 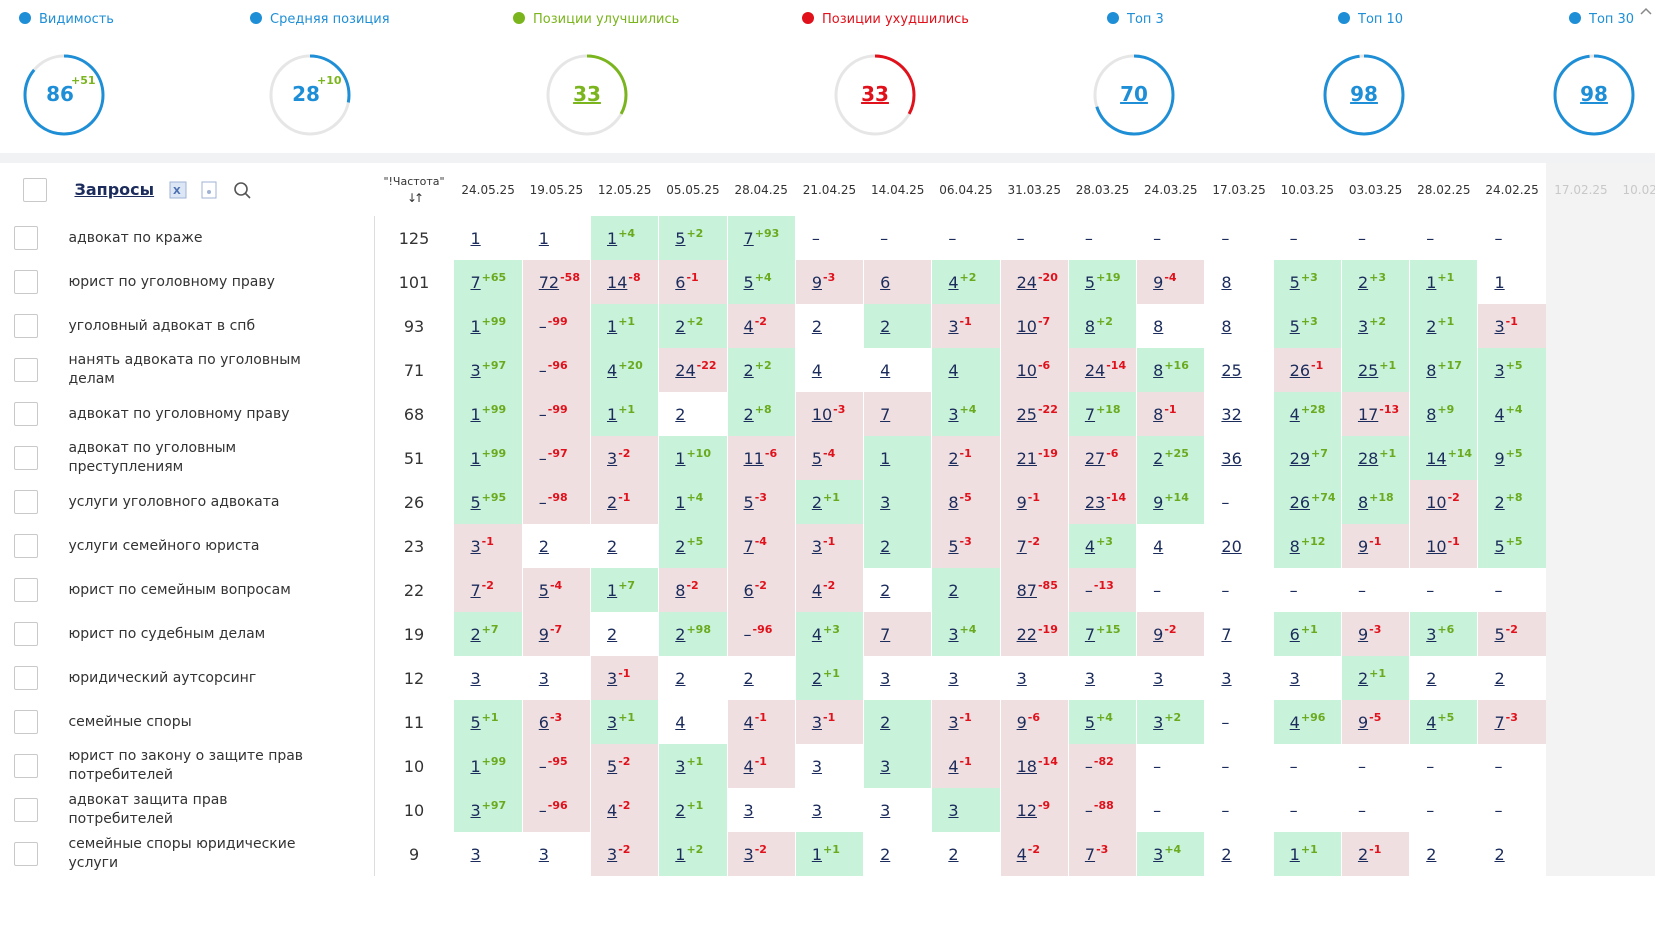 I want to click on position: 28, so click(x=1368, y=458).